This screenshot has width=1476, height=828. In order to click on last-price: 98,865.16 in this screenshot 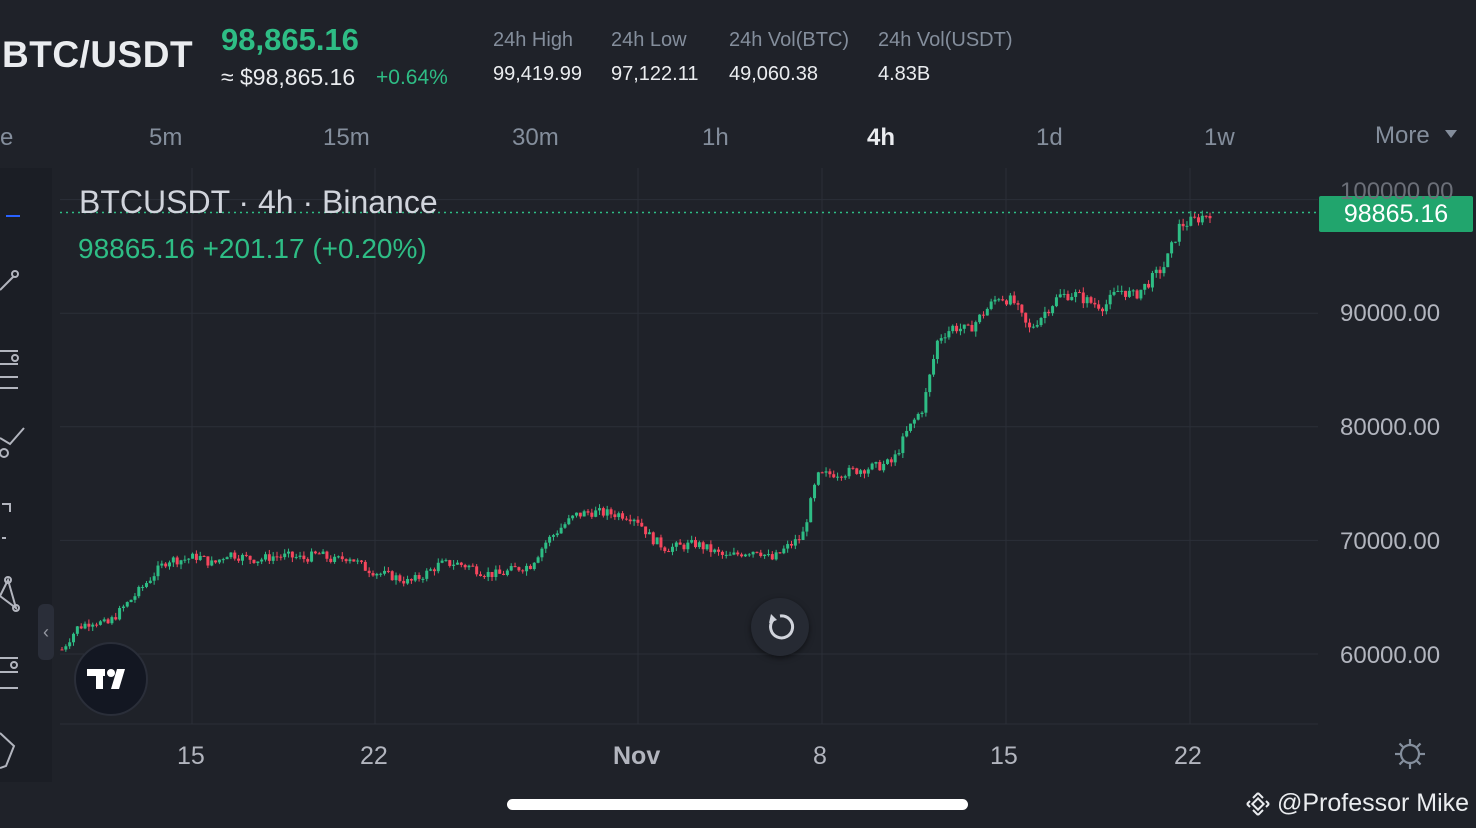, I will do `click(290, 39)`.